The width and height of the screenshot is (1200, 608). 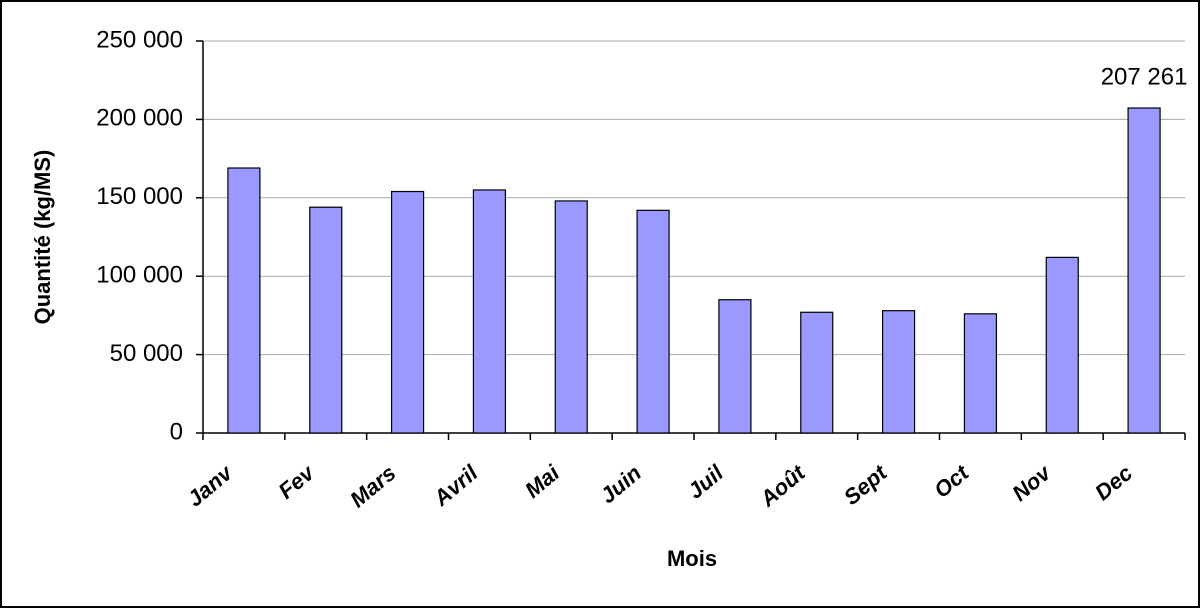 What do you see at coordinates (139, 118) in the screenshot?
I see `y-tick-label: 200 000` at bounding box center [139, 118].